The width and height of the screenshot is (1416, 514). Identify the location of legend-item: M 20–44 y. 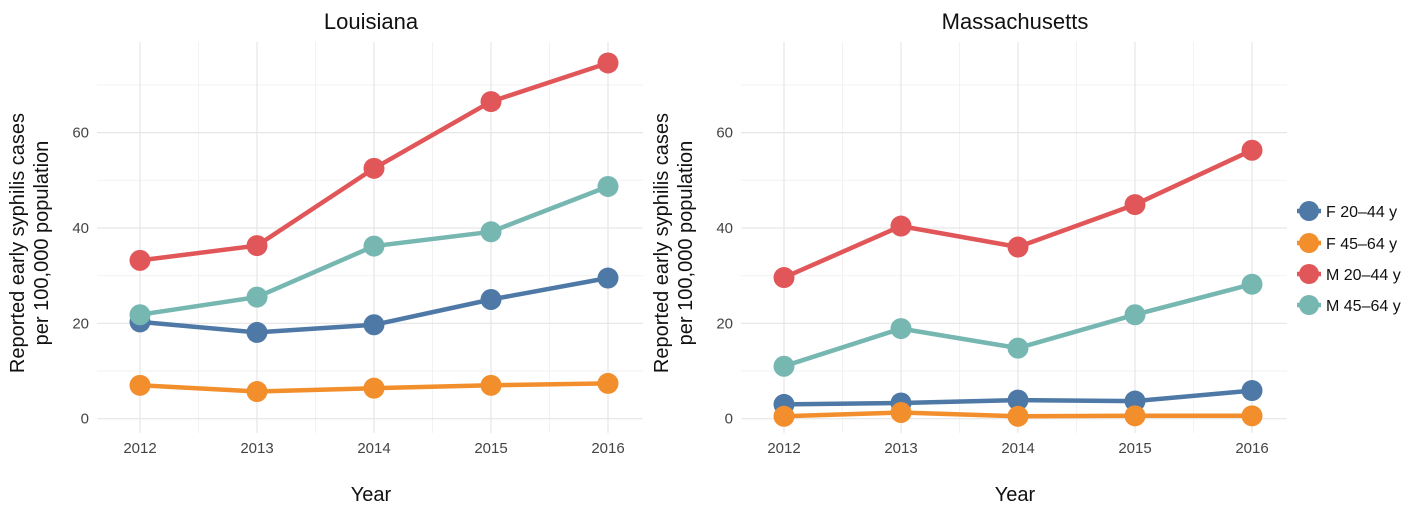
(1349, 274).